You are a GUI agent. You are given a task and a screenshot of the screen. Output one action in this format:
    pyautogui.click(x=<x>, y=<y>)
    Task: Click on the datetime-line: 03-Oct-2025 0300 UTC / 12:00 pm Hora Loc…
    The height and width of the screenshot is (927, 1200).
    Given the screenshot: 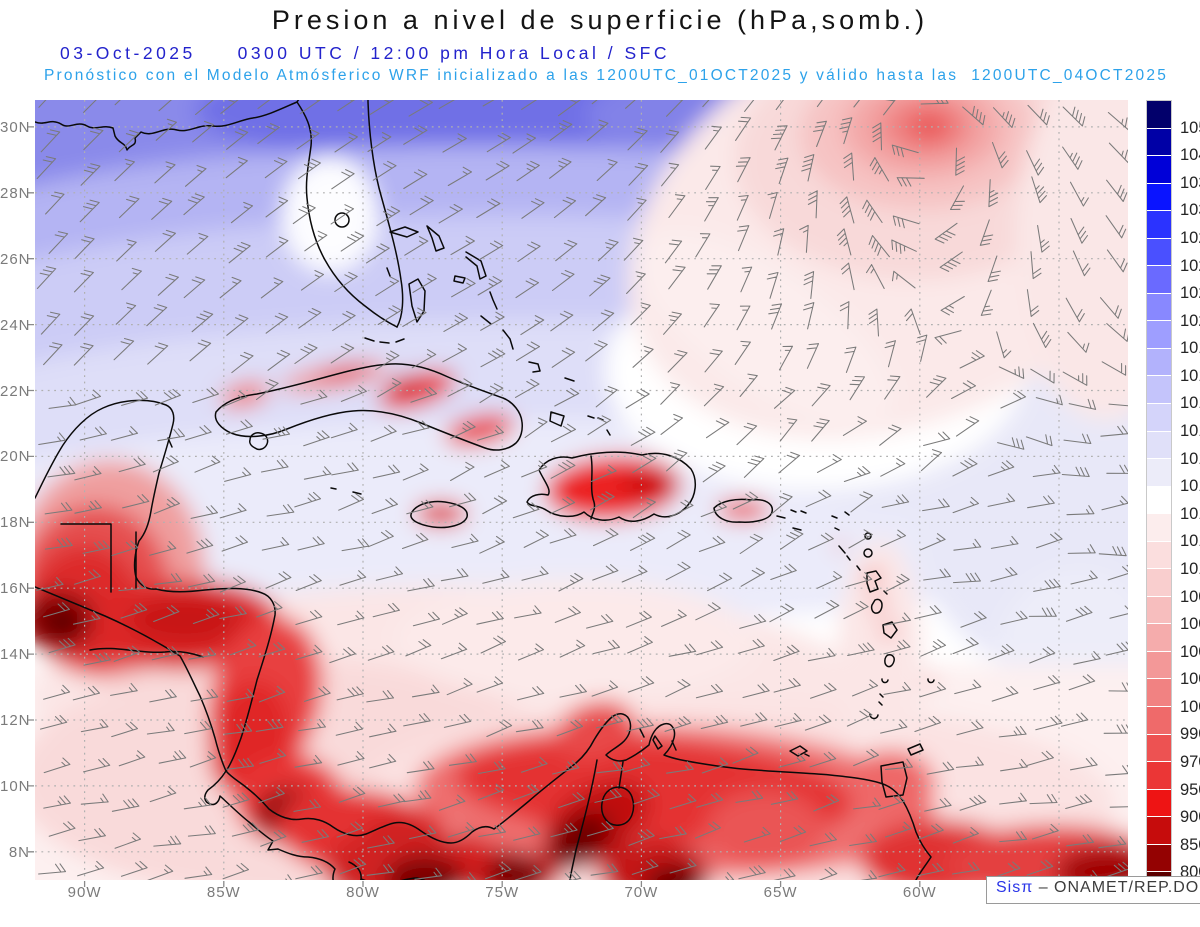 What is the action you would take?
    pyautogui.click(x=365, y=53)
    